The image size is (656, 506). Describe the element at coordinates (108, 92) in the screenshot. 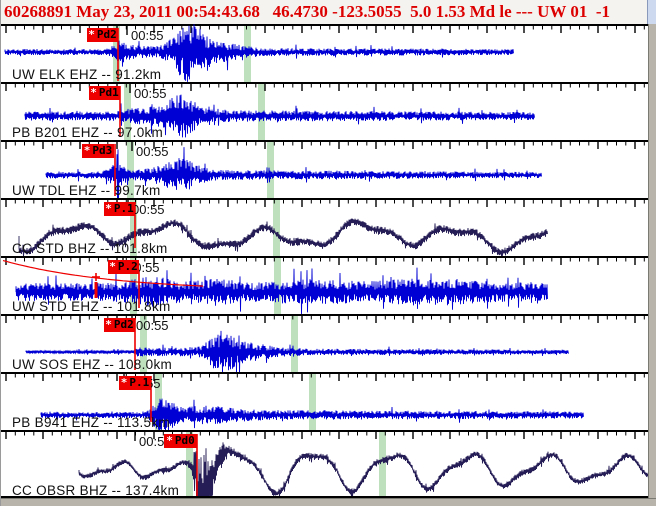

I see `pick-flag-label: Pd1` at that location.